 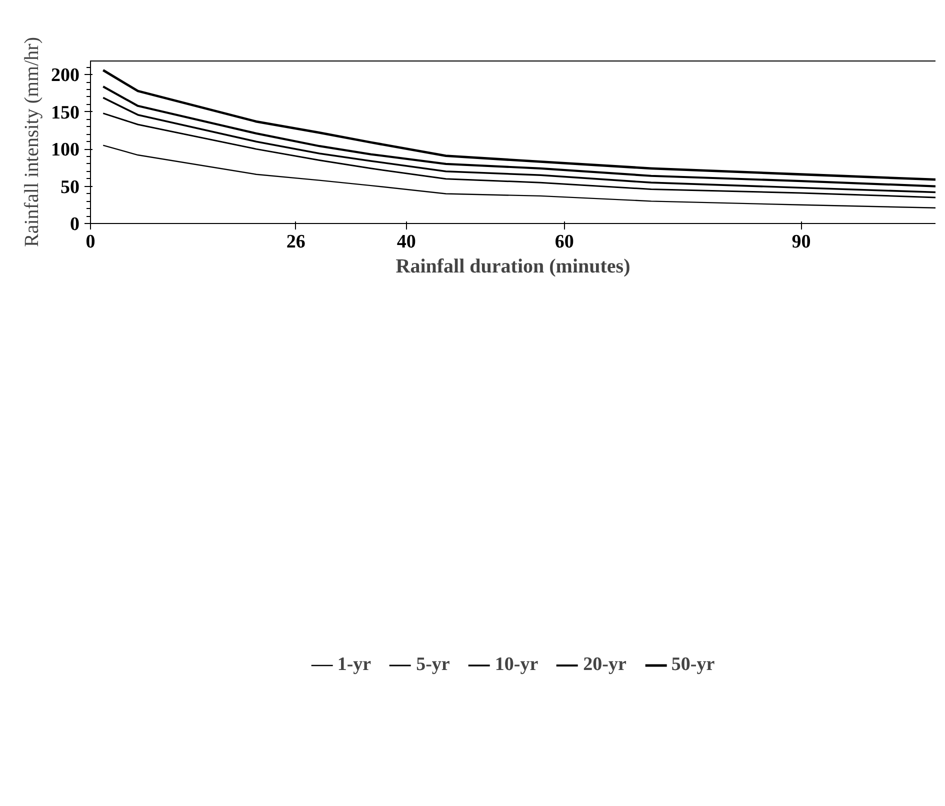 What do you see at coordinates (32, 142) in the screenshot?
I see `y-axis-title: Rainfall intensity (mm/hr)` at bounding box center [32, 142].